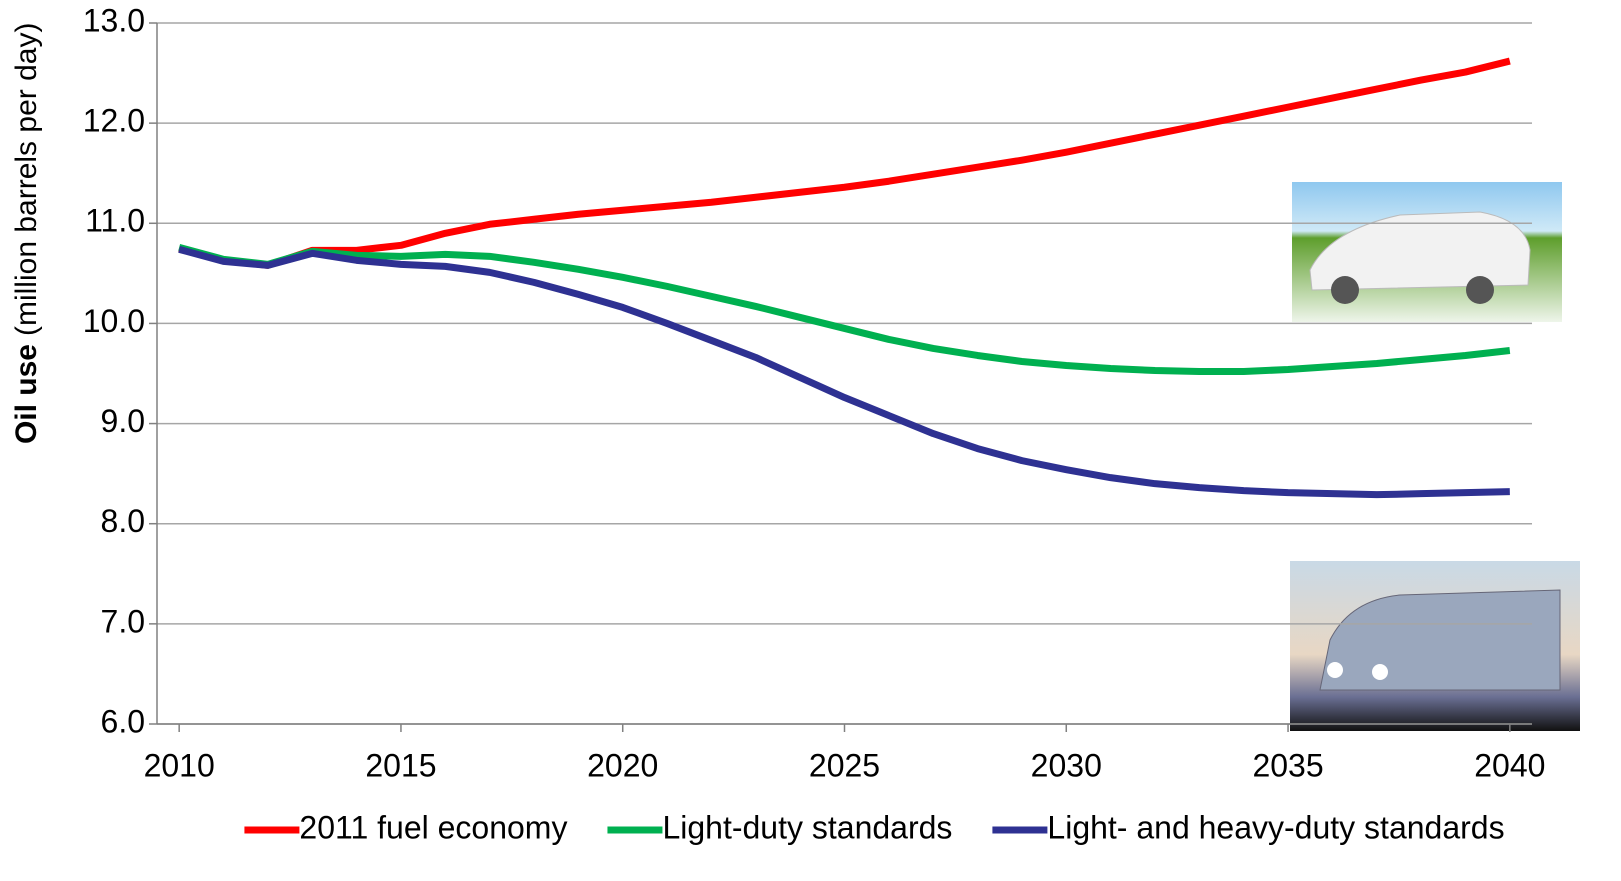 This screenshot has height=881, width=1621. I want to click on y-axis-title-bold: Oil use, so click(26, 394).